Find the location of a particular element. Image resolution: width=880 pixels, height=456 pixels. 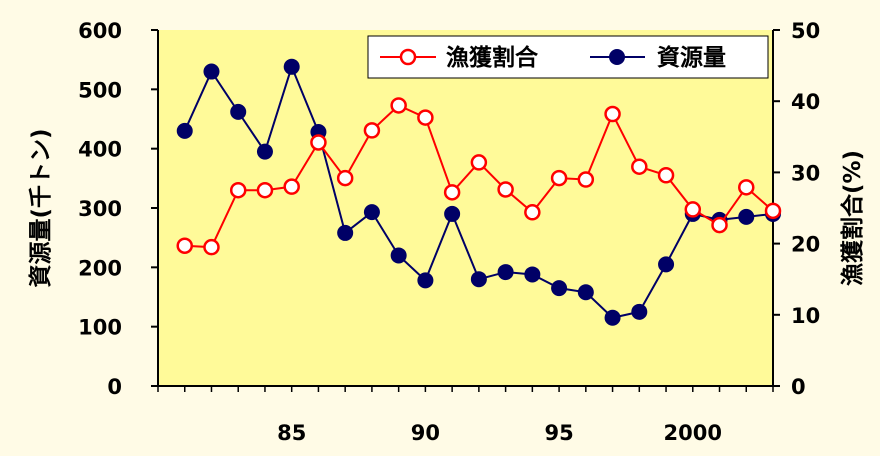

y-left-tick-label: 500 is located at coordinates (100, 90).